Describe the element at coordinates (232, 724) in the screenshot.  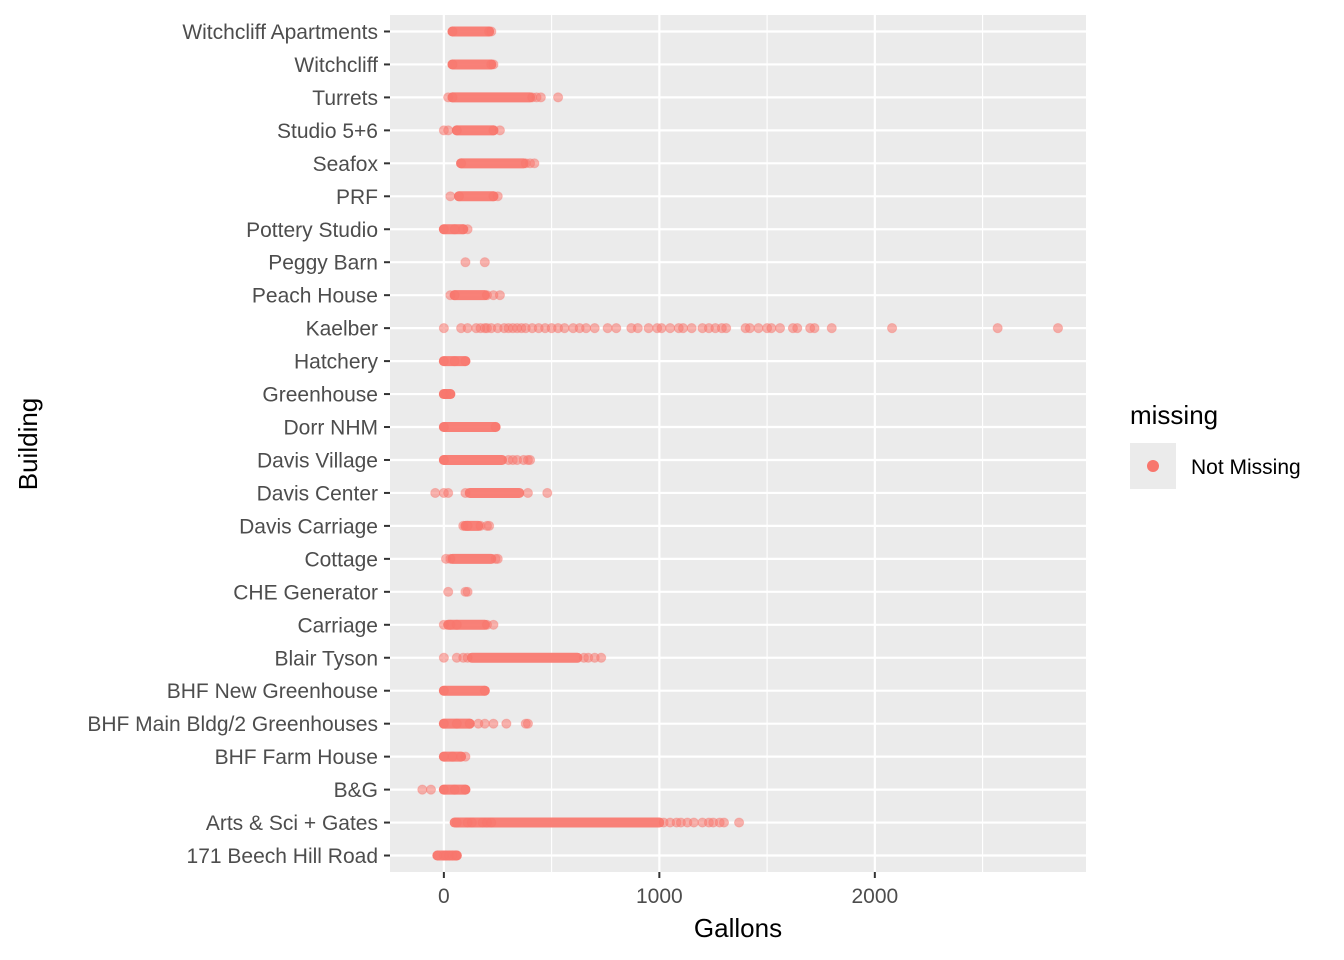
I see `y-tick-label: BHF Main Bldg/2 Greenhouses` at that location.